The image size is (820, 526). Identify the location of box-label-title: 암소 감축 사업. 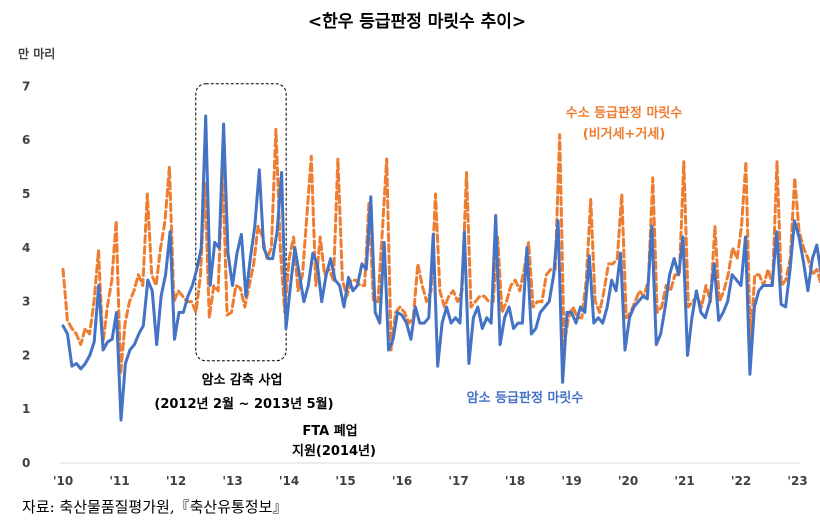
(242, 380).